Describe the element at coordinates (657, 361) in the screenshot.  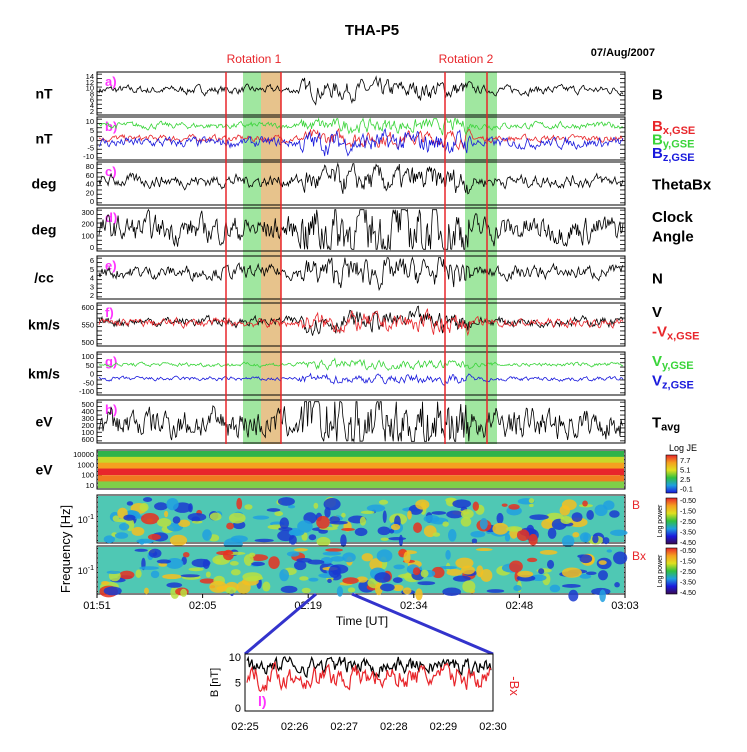
I see `right-label-main: V` at that location.